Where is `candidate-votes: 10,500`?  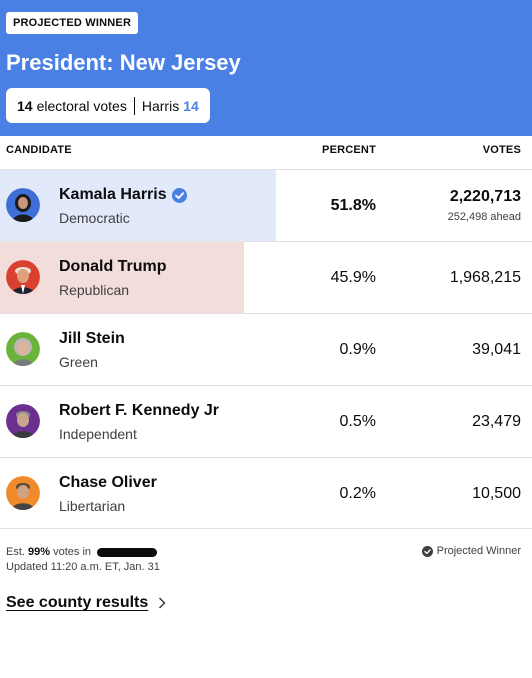
candidate-votes: 10,500 is located at coordinates (496, 493).